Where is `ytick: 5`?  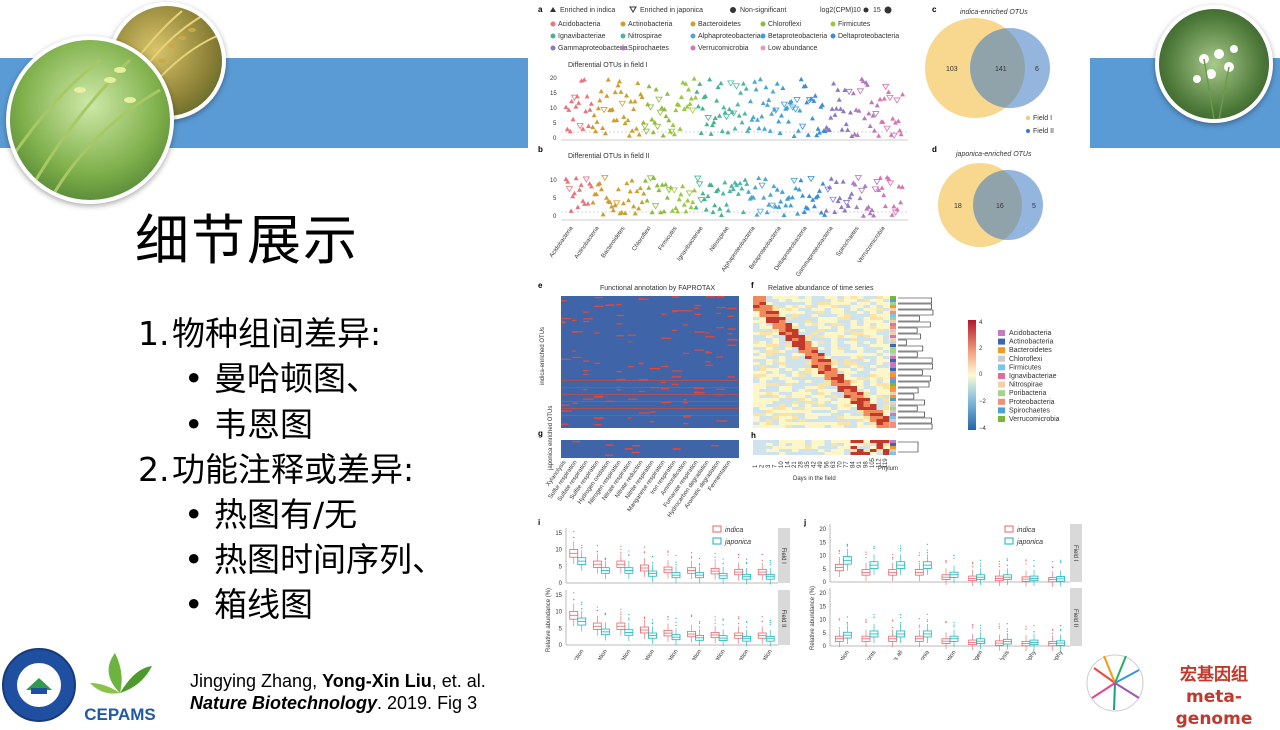 ytick: 5 is located at coordinates (555, 124).